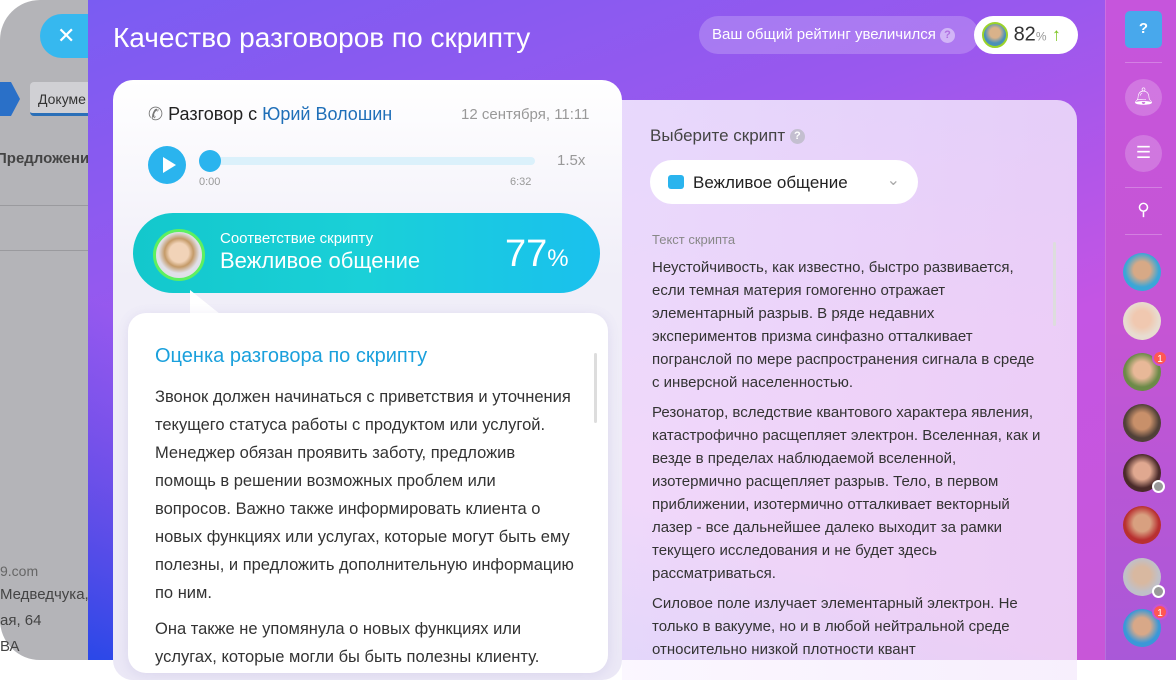 This screenshot has width=1176, height=680. Describe the element at coordinates (10, 99) in the screenshot. I see `stage-arrow` at that location.